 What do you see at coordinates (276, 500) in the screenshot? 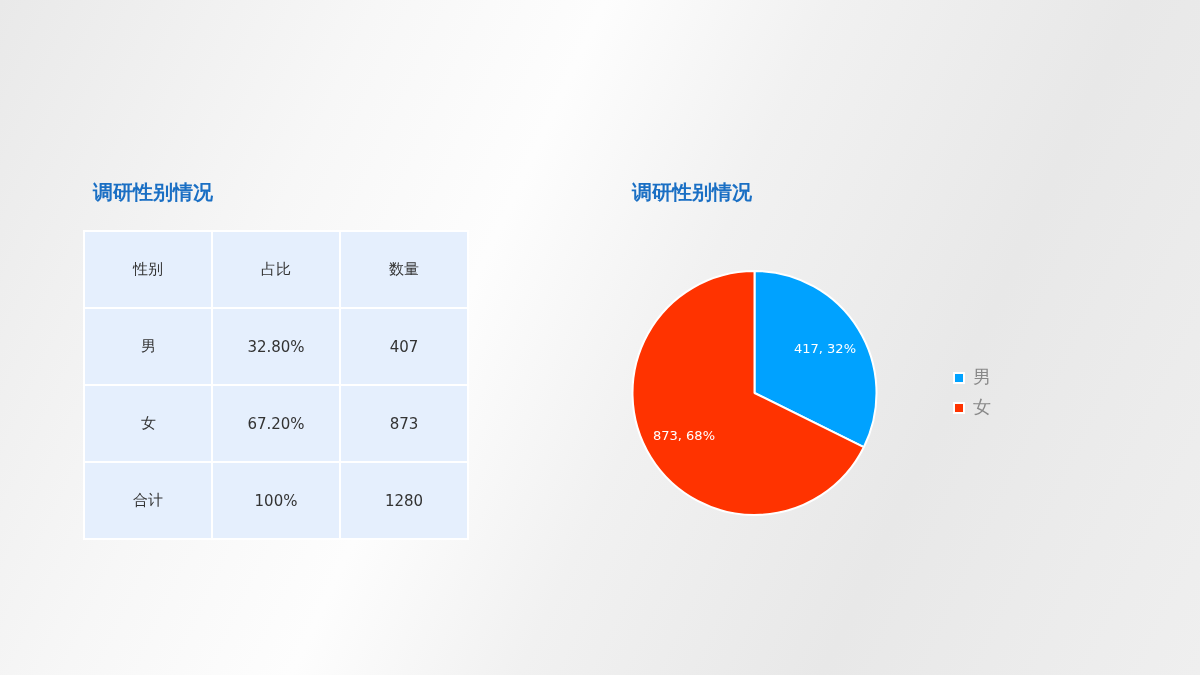
I see `data-label: 100%` at bounding box center [276, 500].